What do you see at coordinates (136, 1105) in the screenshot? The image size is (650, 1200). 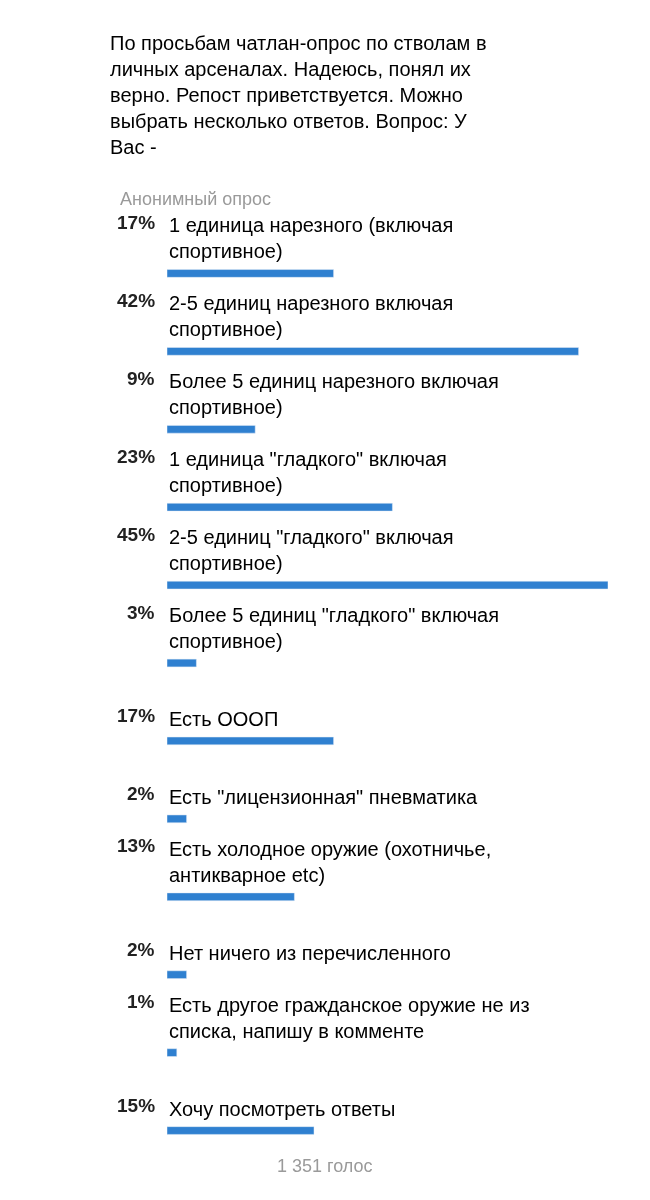 I see `data-label: 15%` at bounding box center [136, 1105].